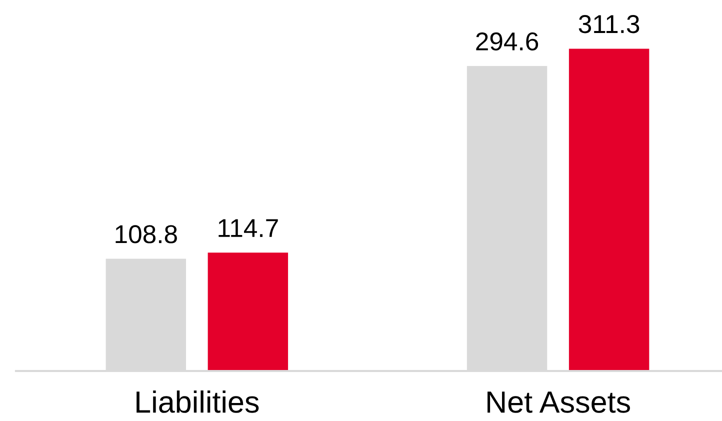  Describe the element at coordinates (609, 24) in the screenshot. I see `data-label: 311.3` at that location.